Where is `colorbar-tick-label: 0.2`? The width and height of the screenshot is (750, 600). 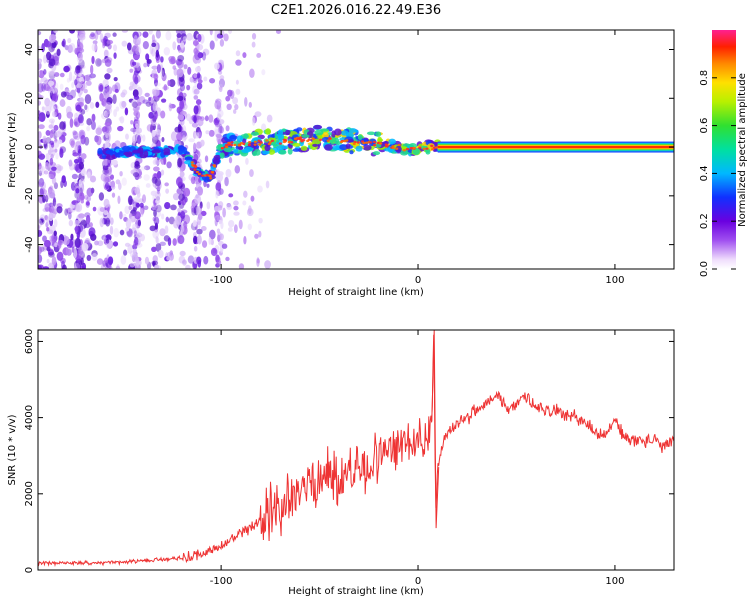 colorbar-tick-label: 0.2 is located at coordinates (704, 221).